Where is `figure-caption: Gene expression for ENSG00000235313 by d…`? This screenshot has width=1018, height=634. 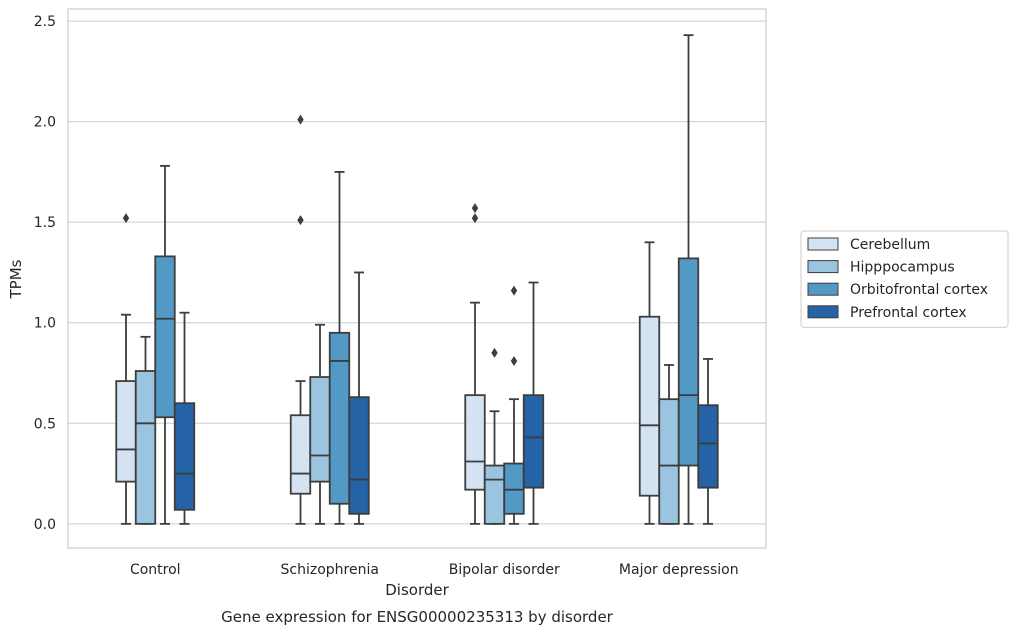 figure-caption: Gene expression for ENSG00000235313 by d… is located at coordinates (417, 617).